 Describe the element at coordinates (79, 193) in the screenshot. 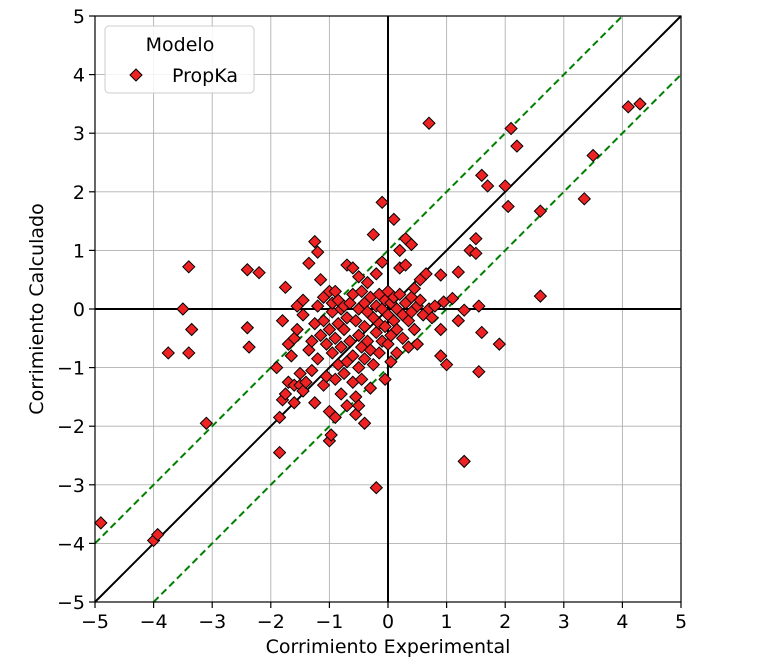

I see `y-tick-label: 2` at that location.